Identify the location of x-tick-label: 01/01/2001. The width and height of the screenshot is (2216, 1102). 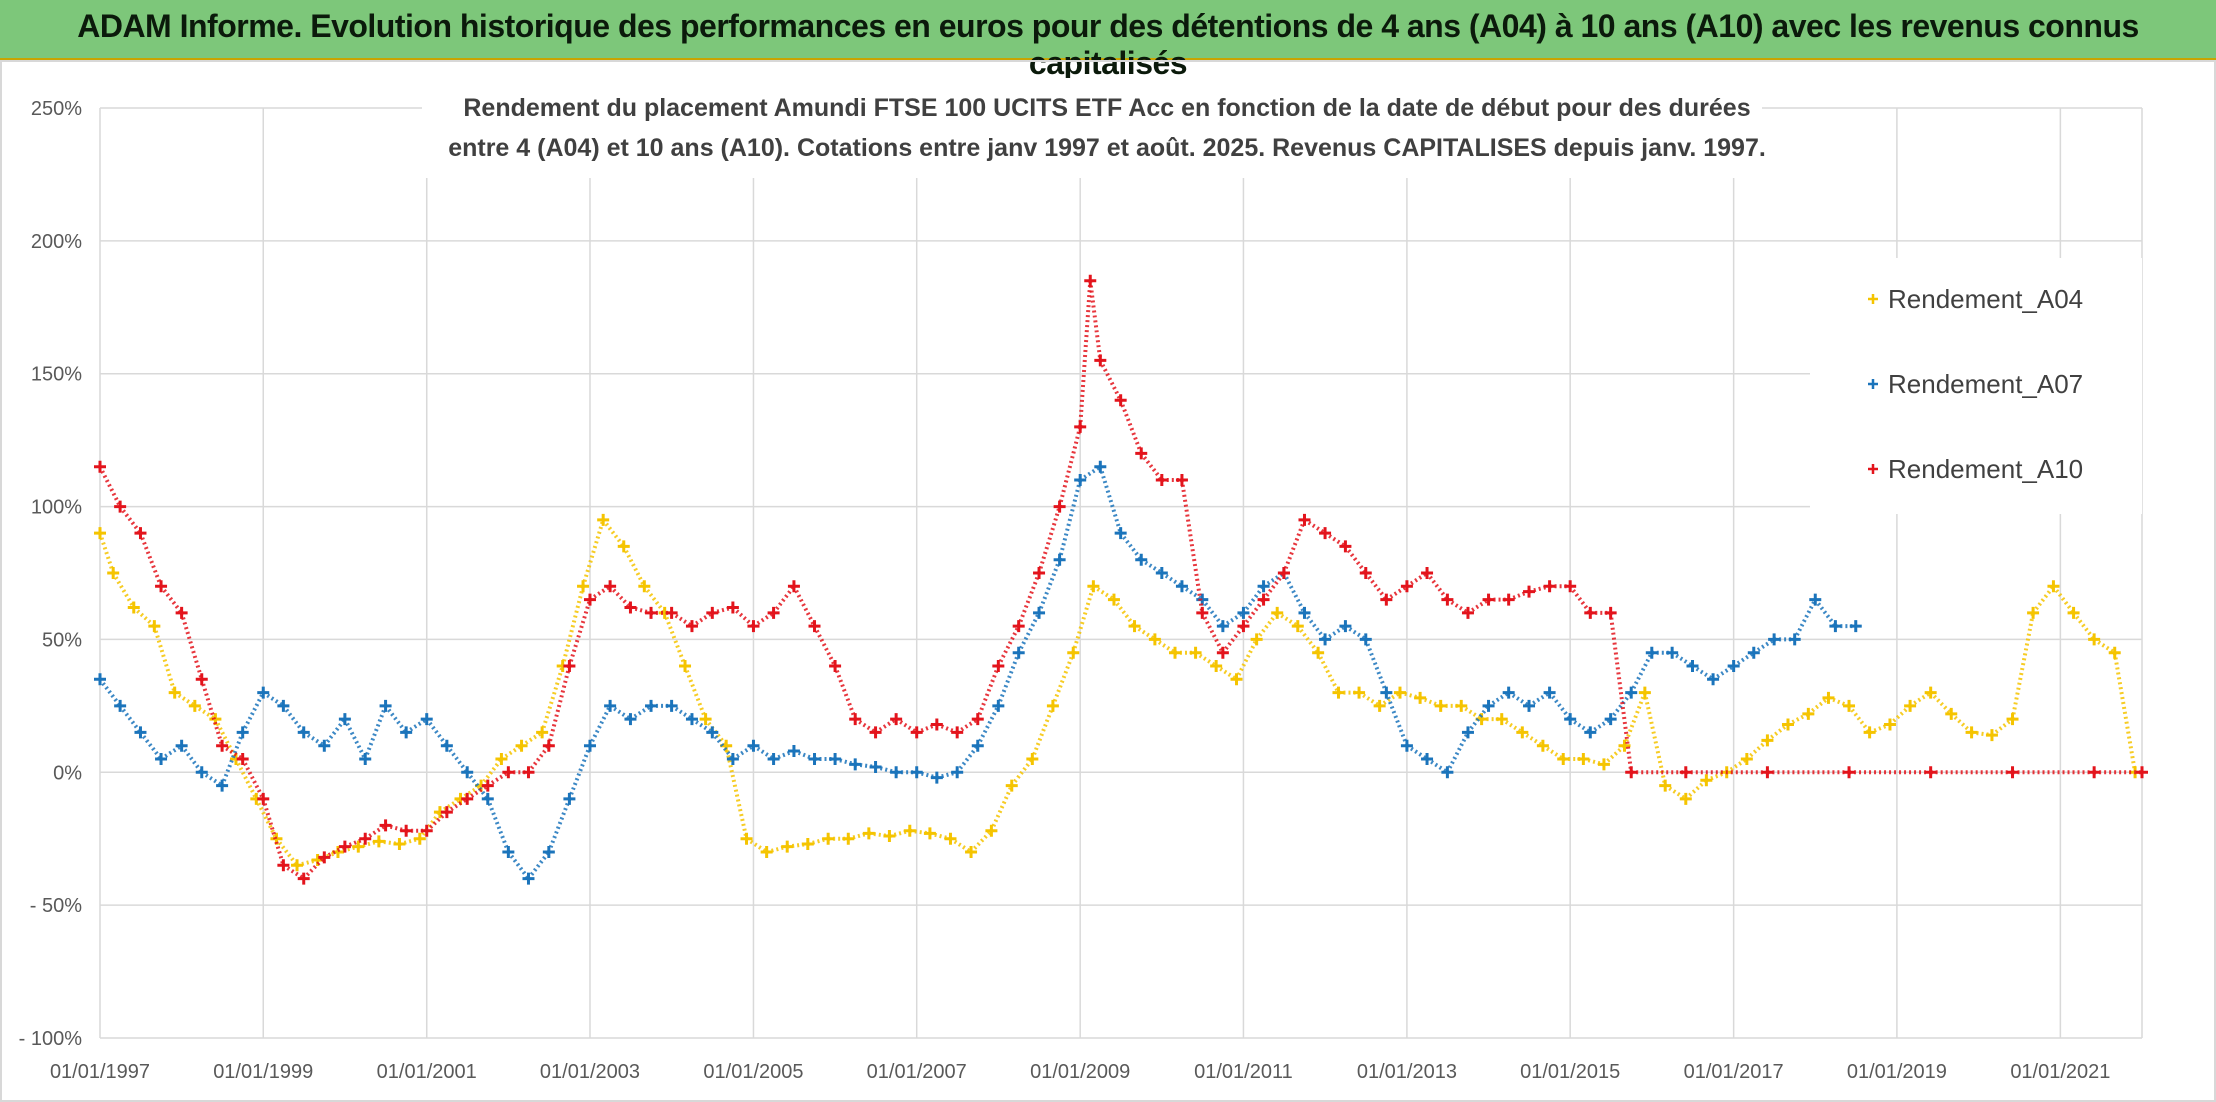
(427, 1072).